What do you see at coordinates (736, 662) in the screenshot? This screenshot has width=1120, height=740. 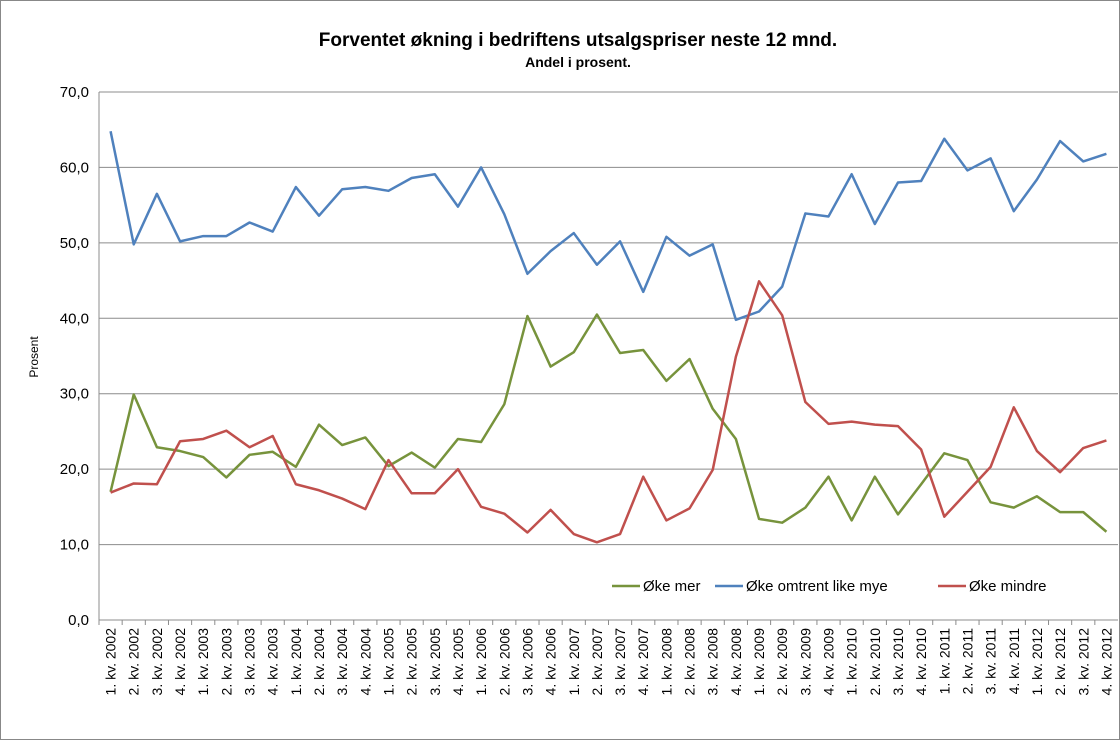 I see `x-tick-label: 4. kv. 2008` at bounding box center [736, 662].